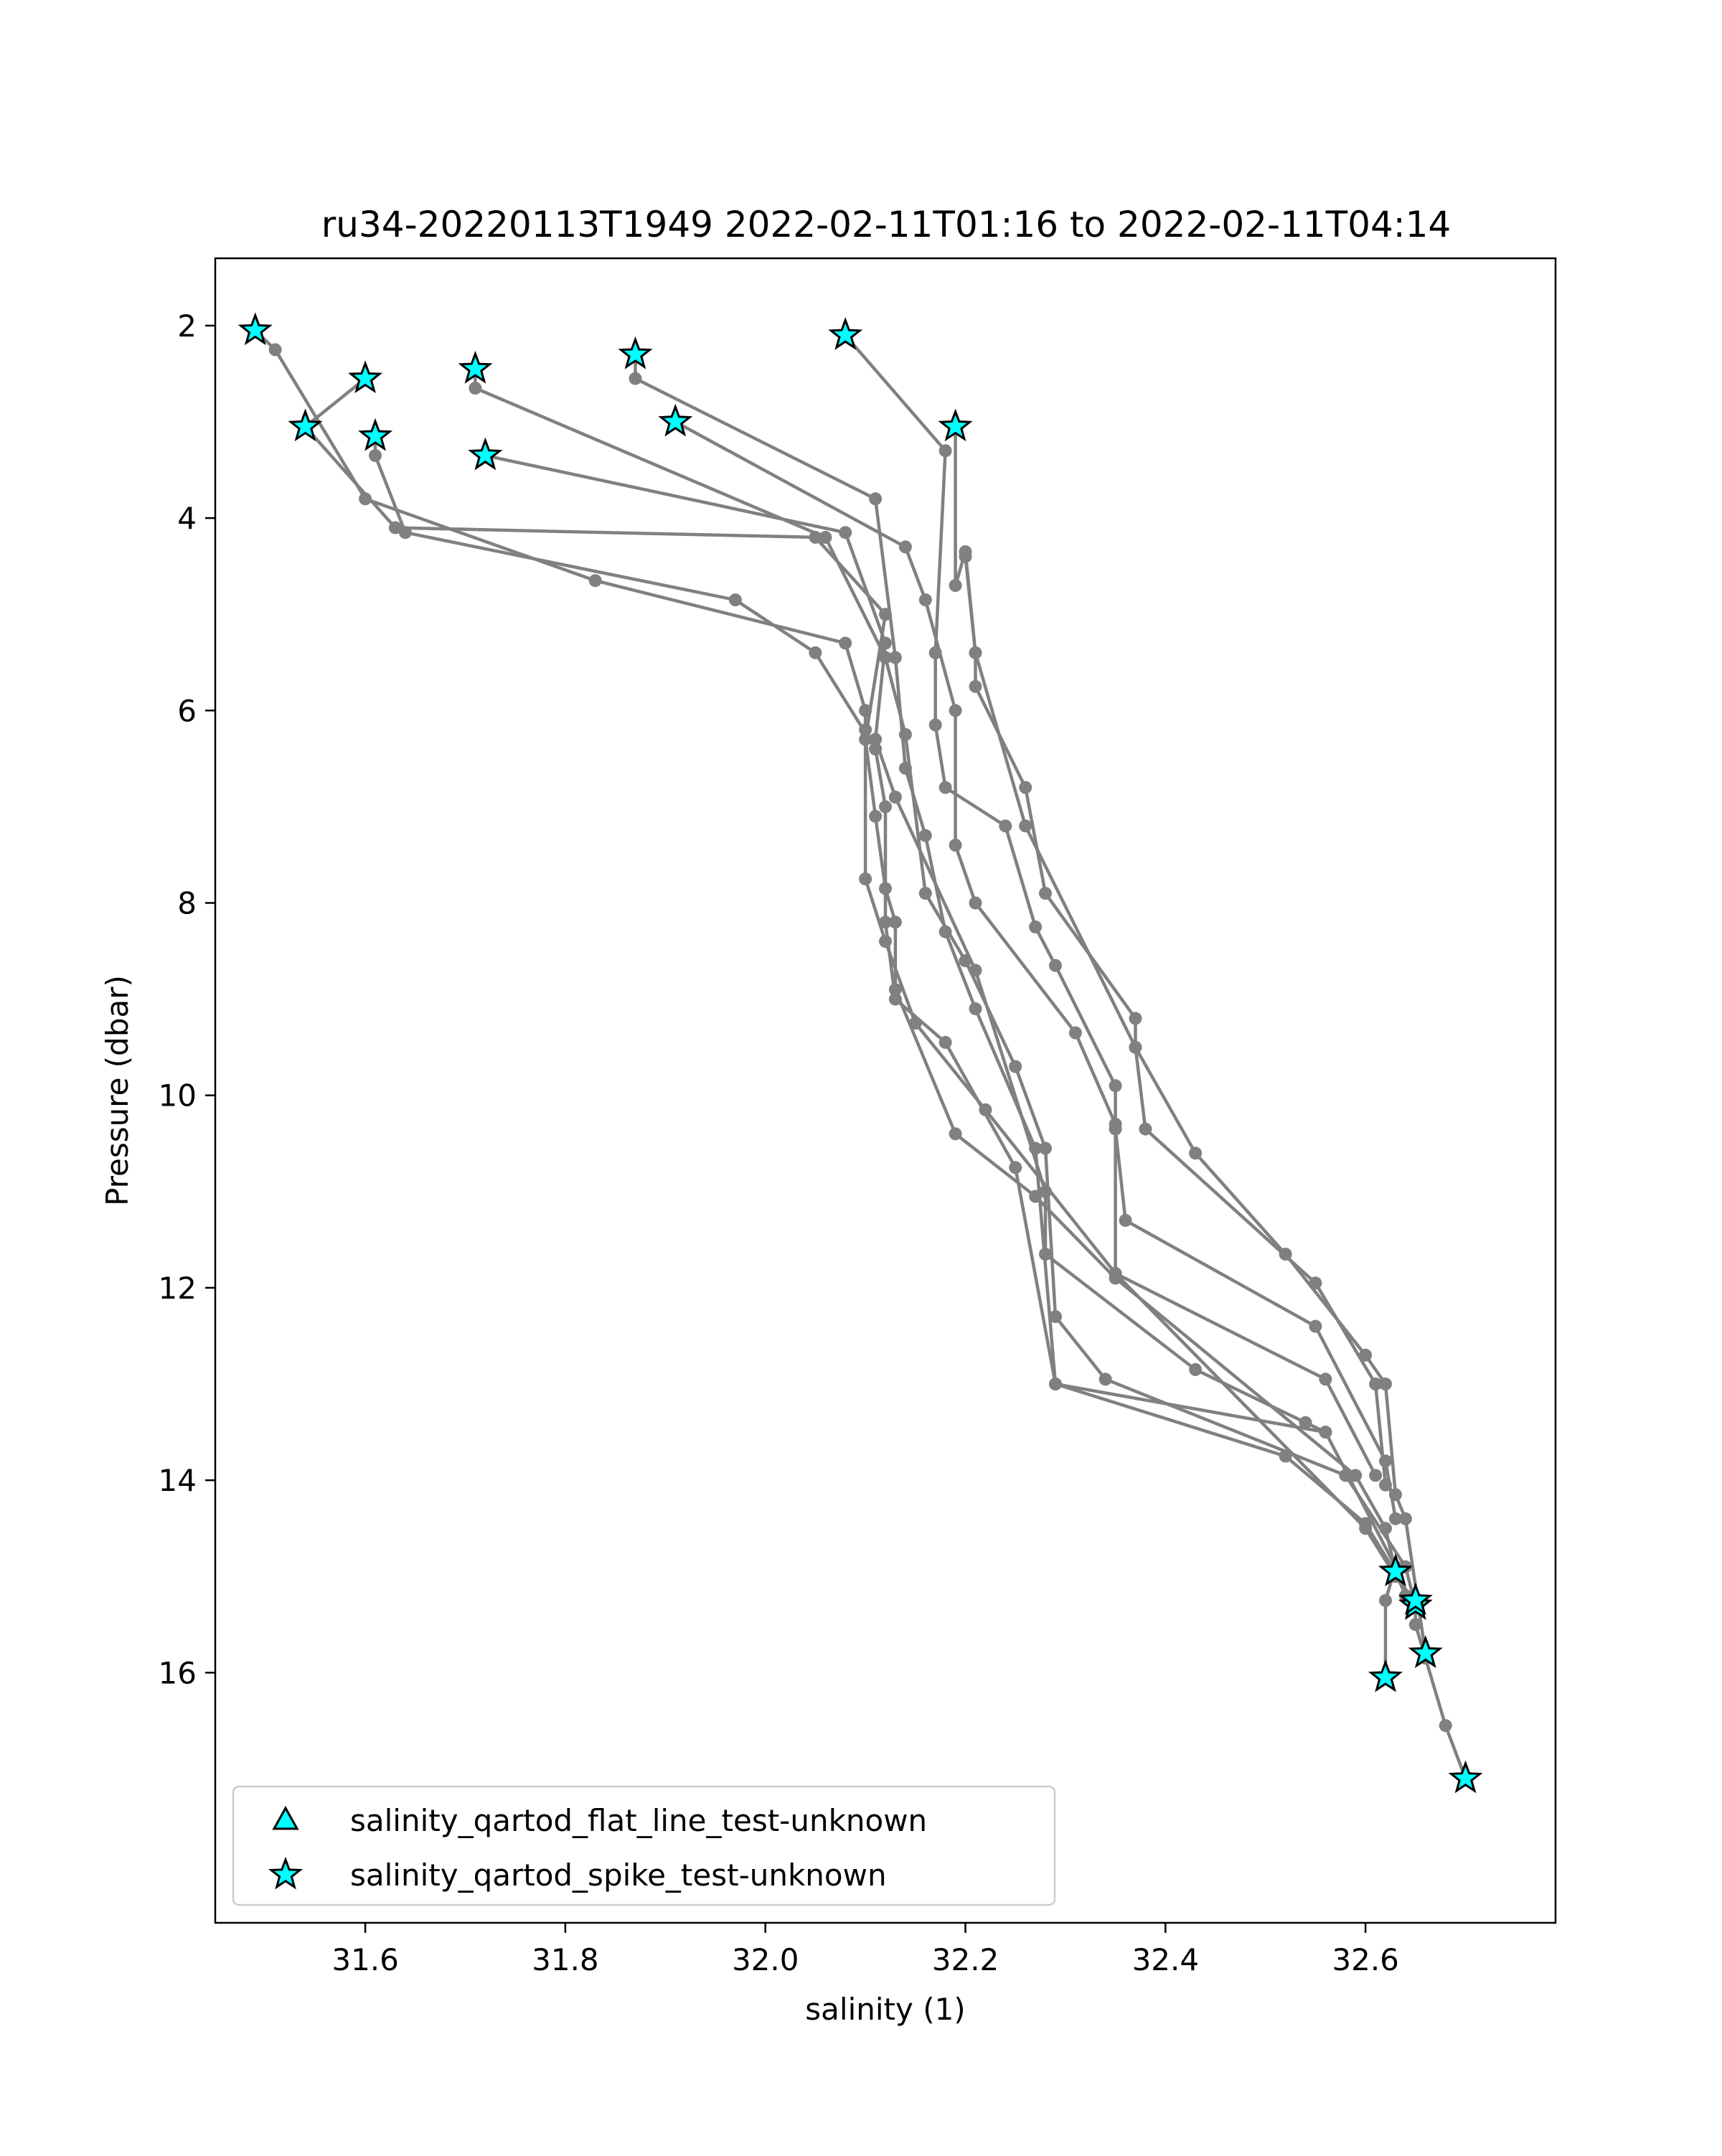  I want to click on legend-label: salinity_qartod_spike_test-unknown, so click(619, 1876).